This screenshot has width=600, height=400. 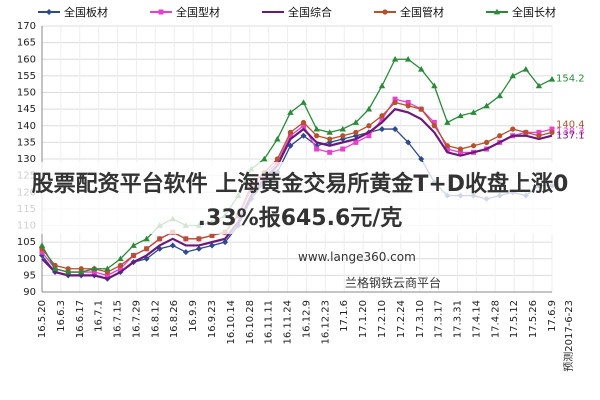 I want to click on y-tick-label: 170, so click(x=26, y=26).